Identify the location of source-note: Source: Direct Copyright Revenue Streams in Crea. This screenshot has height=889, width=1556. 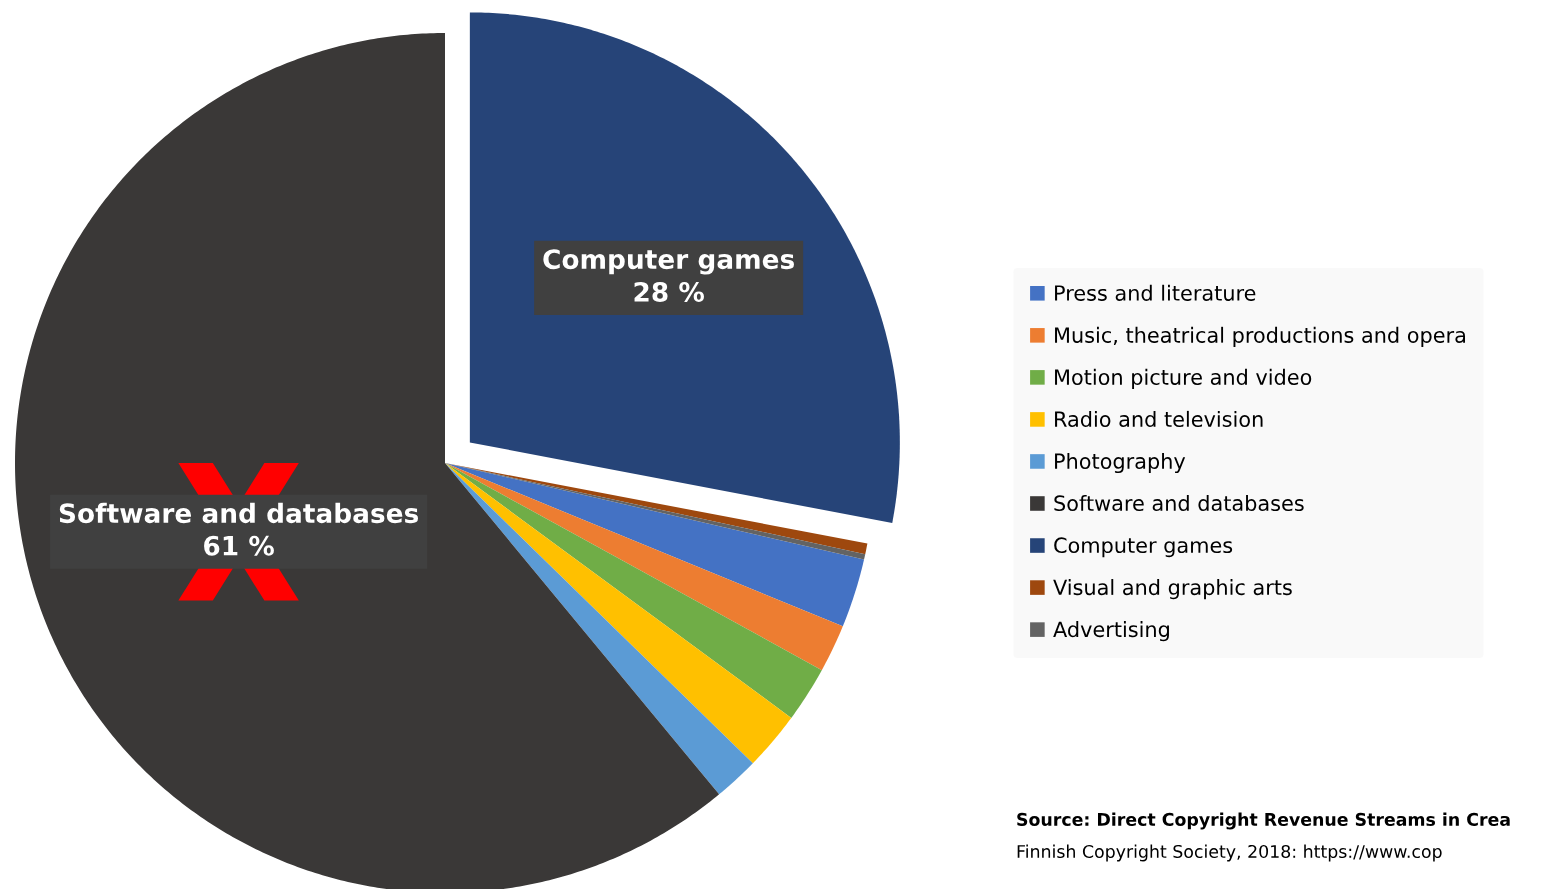
(1263, 821).